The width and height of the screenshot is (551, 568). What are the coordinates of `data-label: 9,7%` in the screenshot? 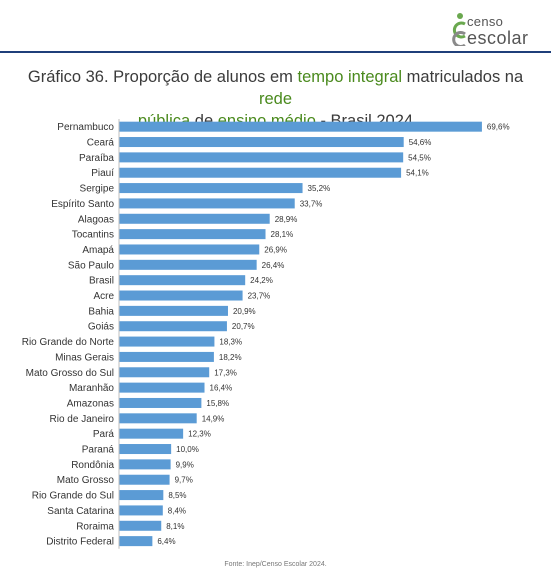 It's located at (184, 480).